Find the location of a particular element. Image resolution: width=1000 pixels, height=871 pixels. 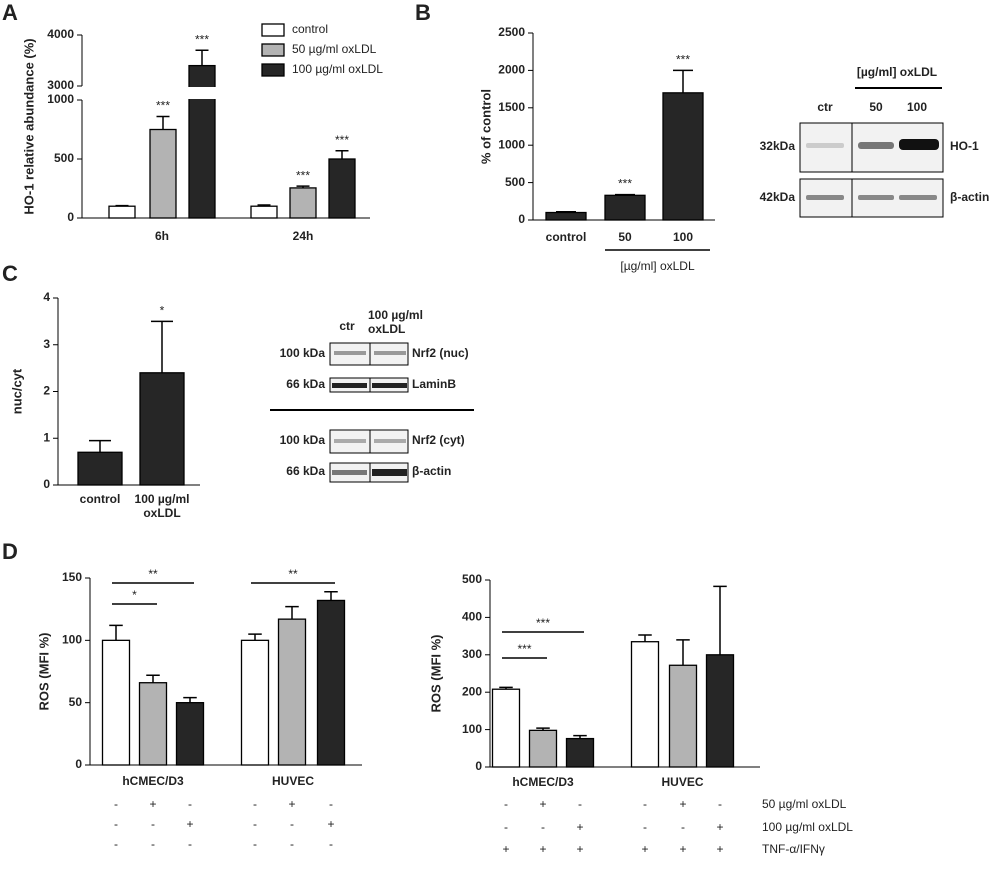

panel-label: C is located at coordinates (10, 273).